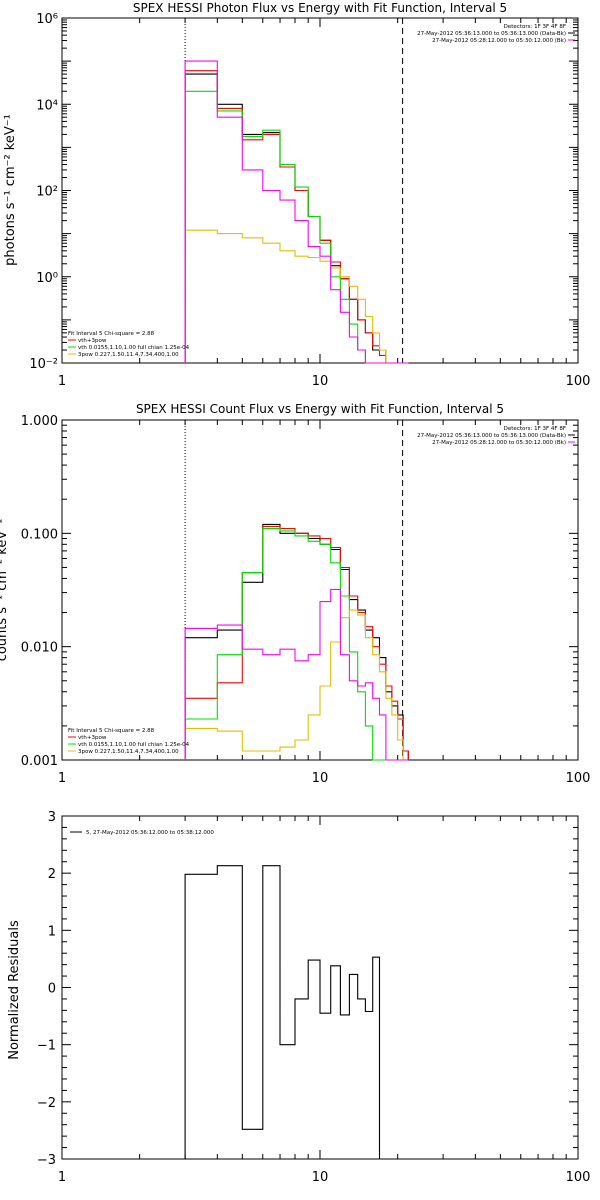  Describe the element at coordinates (47, 19) in the screenshot. I see `y-tick-label: 10⁶` at that location.